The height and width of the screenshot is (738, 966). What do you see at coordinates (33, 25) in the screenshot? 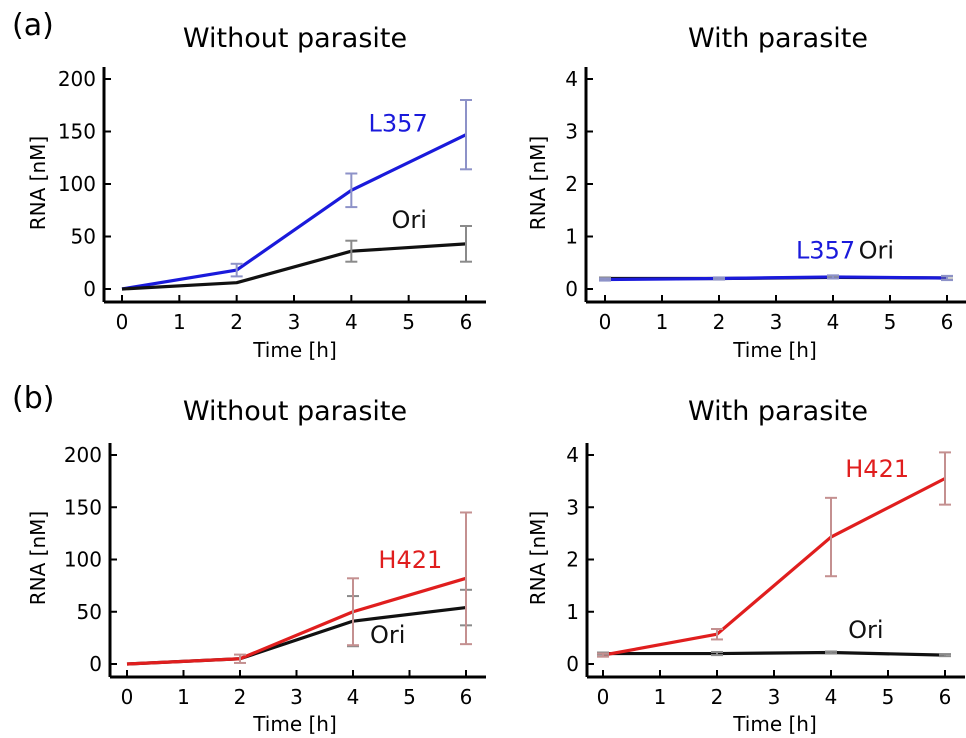
I see `panel-label-a: (a)` at bounding box center [33, 25].